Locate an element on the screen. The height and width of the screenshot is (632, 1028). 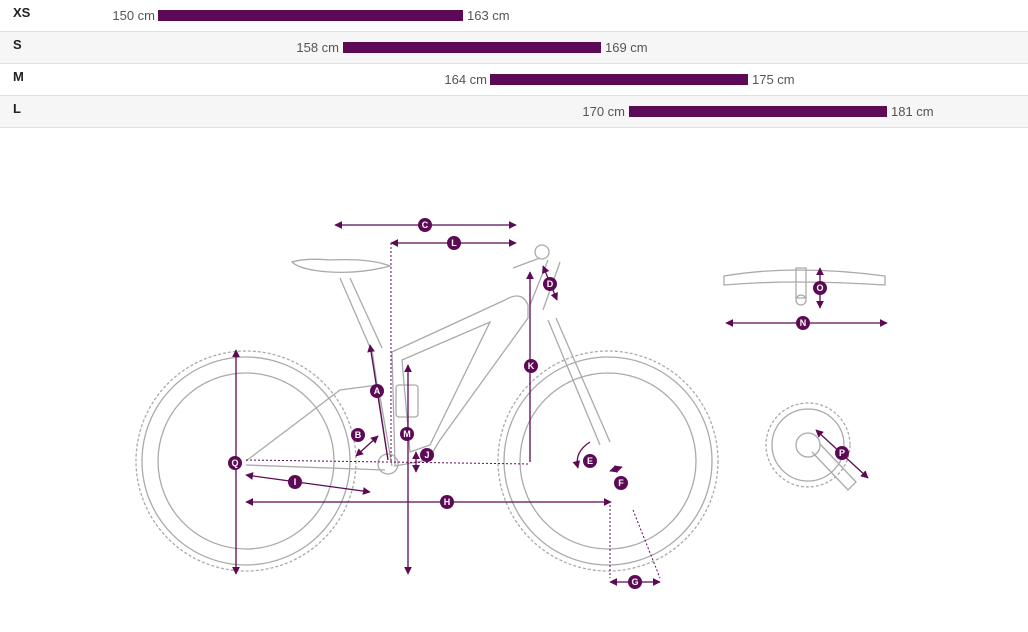
marker-label: A is located at coordinates (377, 391).